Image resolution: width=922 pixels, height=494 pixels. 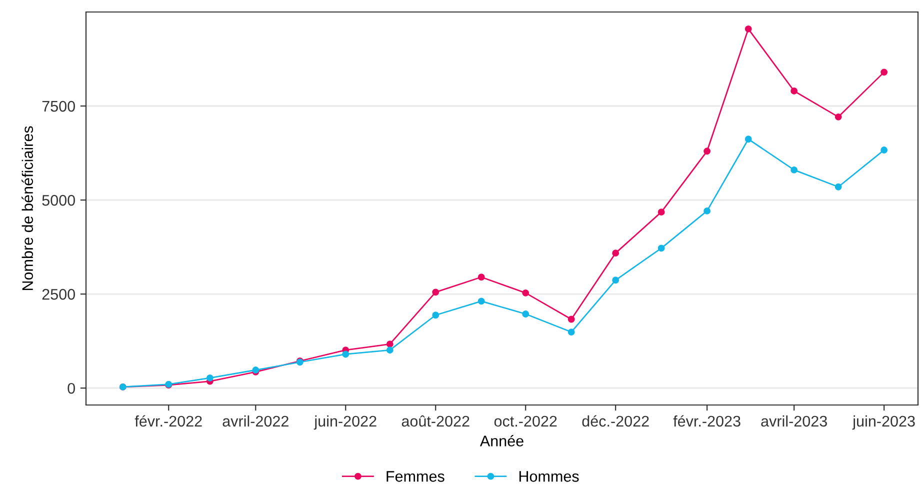 I want to click on x-tick-label: déc.-2022, so click(x=615, y=421).